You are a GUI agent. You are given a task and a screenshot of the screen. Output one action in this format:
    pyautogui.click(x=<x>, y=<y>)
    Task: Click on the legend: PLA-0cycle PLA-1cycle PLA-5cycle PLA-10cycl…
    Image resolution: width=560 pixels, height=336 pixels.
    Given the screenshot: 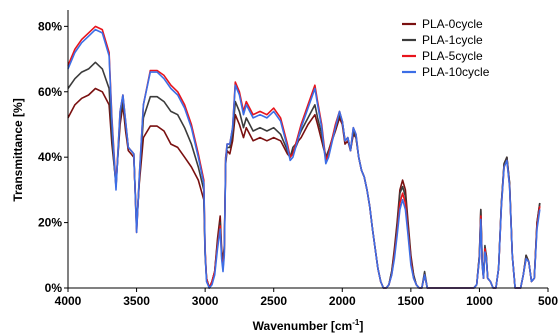 What is the action you would take?
    pyautogui.click(x=446, y=48)
    